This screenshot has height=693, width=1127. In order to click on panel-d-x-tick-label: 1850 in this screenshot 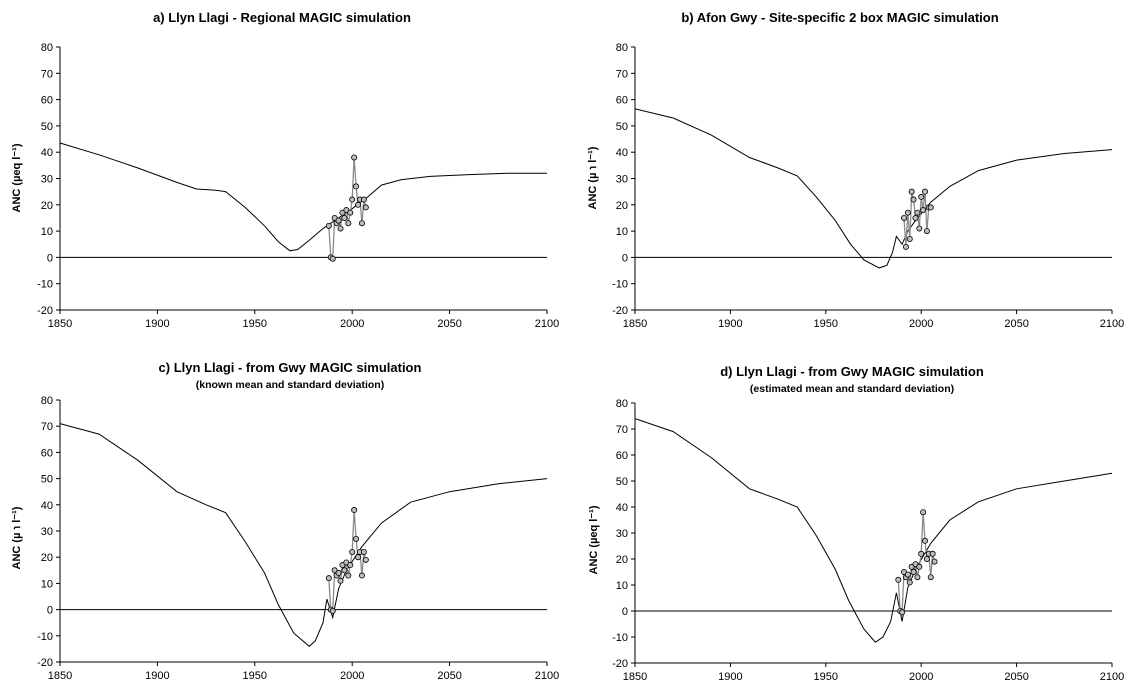, I will do `click(635, 677)`.